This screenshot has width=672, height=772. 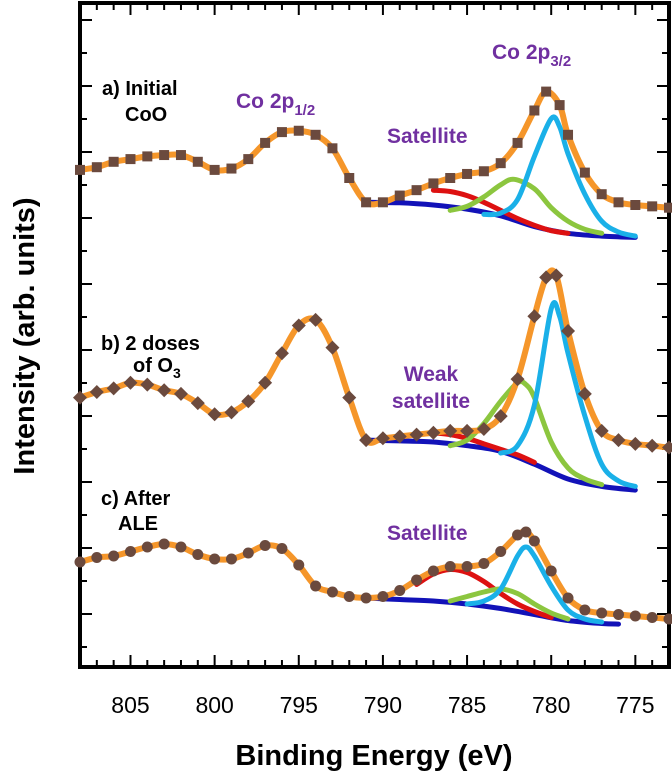 I want to click on satellite-annotation-c: Satellite, so click(x=427, y=533).